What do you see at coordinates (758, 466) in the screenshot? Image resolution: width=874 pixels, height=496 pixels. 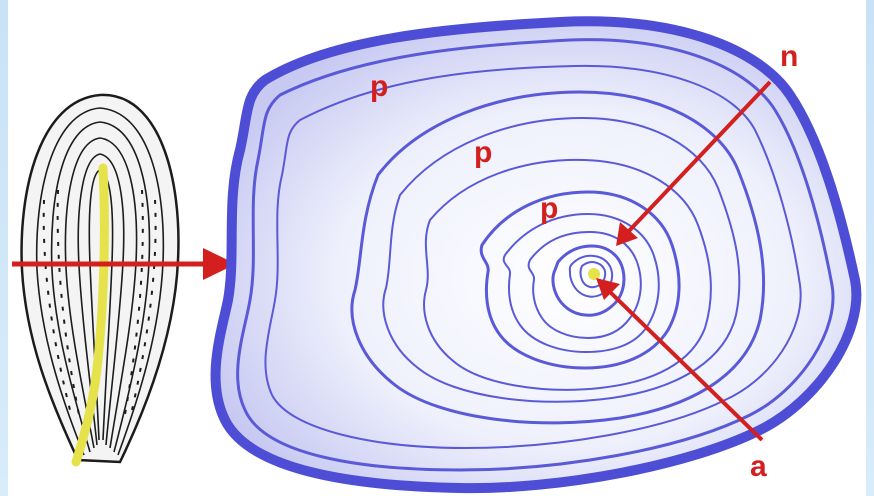 I see `label-a: a` at bounding box center [758, 466].